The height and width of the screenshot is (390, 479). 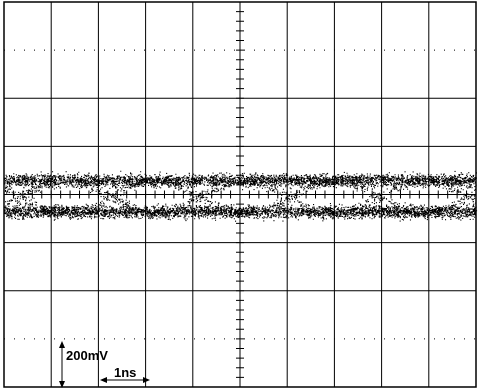 I want to click on time-scale-label: 1ns, so click(x=125, y=372).